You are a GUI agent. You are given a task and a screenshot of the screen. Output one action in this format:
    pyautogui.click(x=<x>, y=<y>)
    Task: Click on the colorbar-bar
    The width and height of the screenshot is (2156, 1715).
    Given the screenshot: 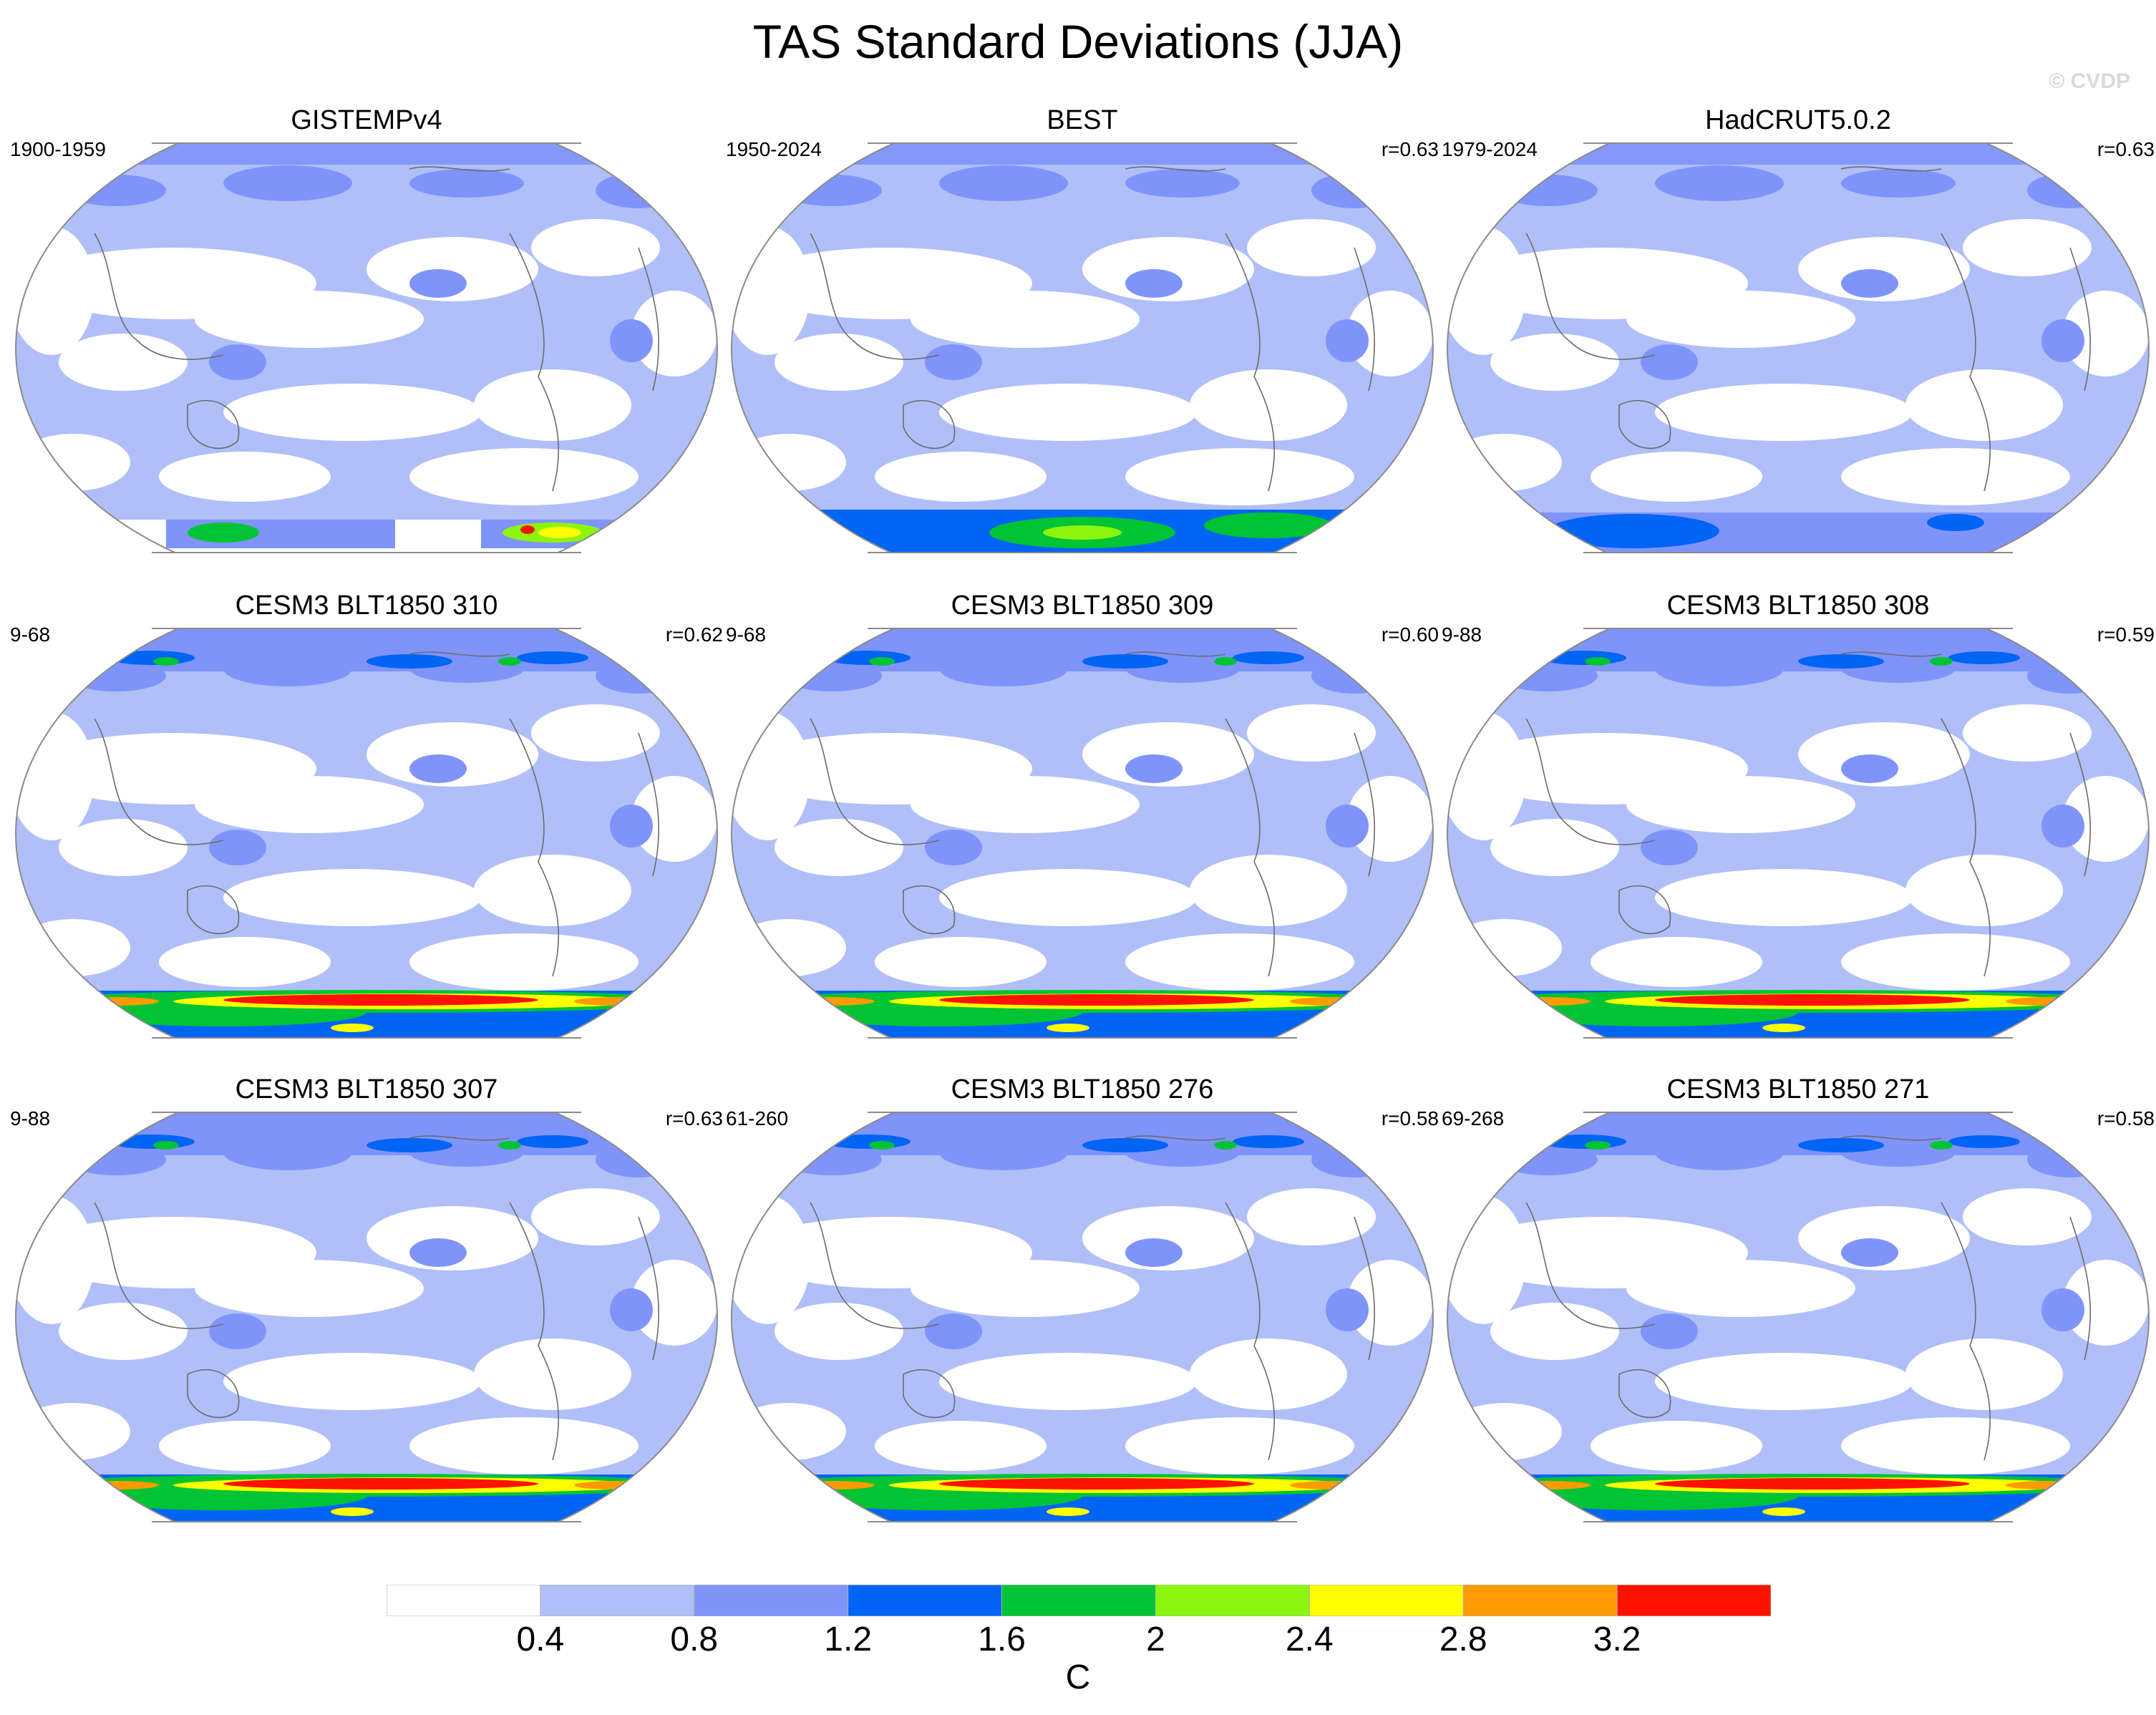 What is the action you would take?
    pyautogui.click(x=1079, y=1601)
    